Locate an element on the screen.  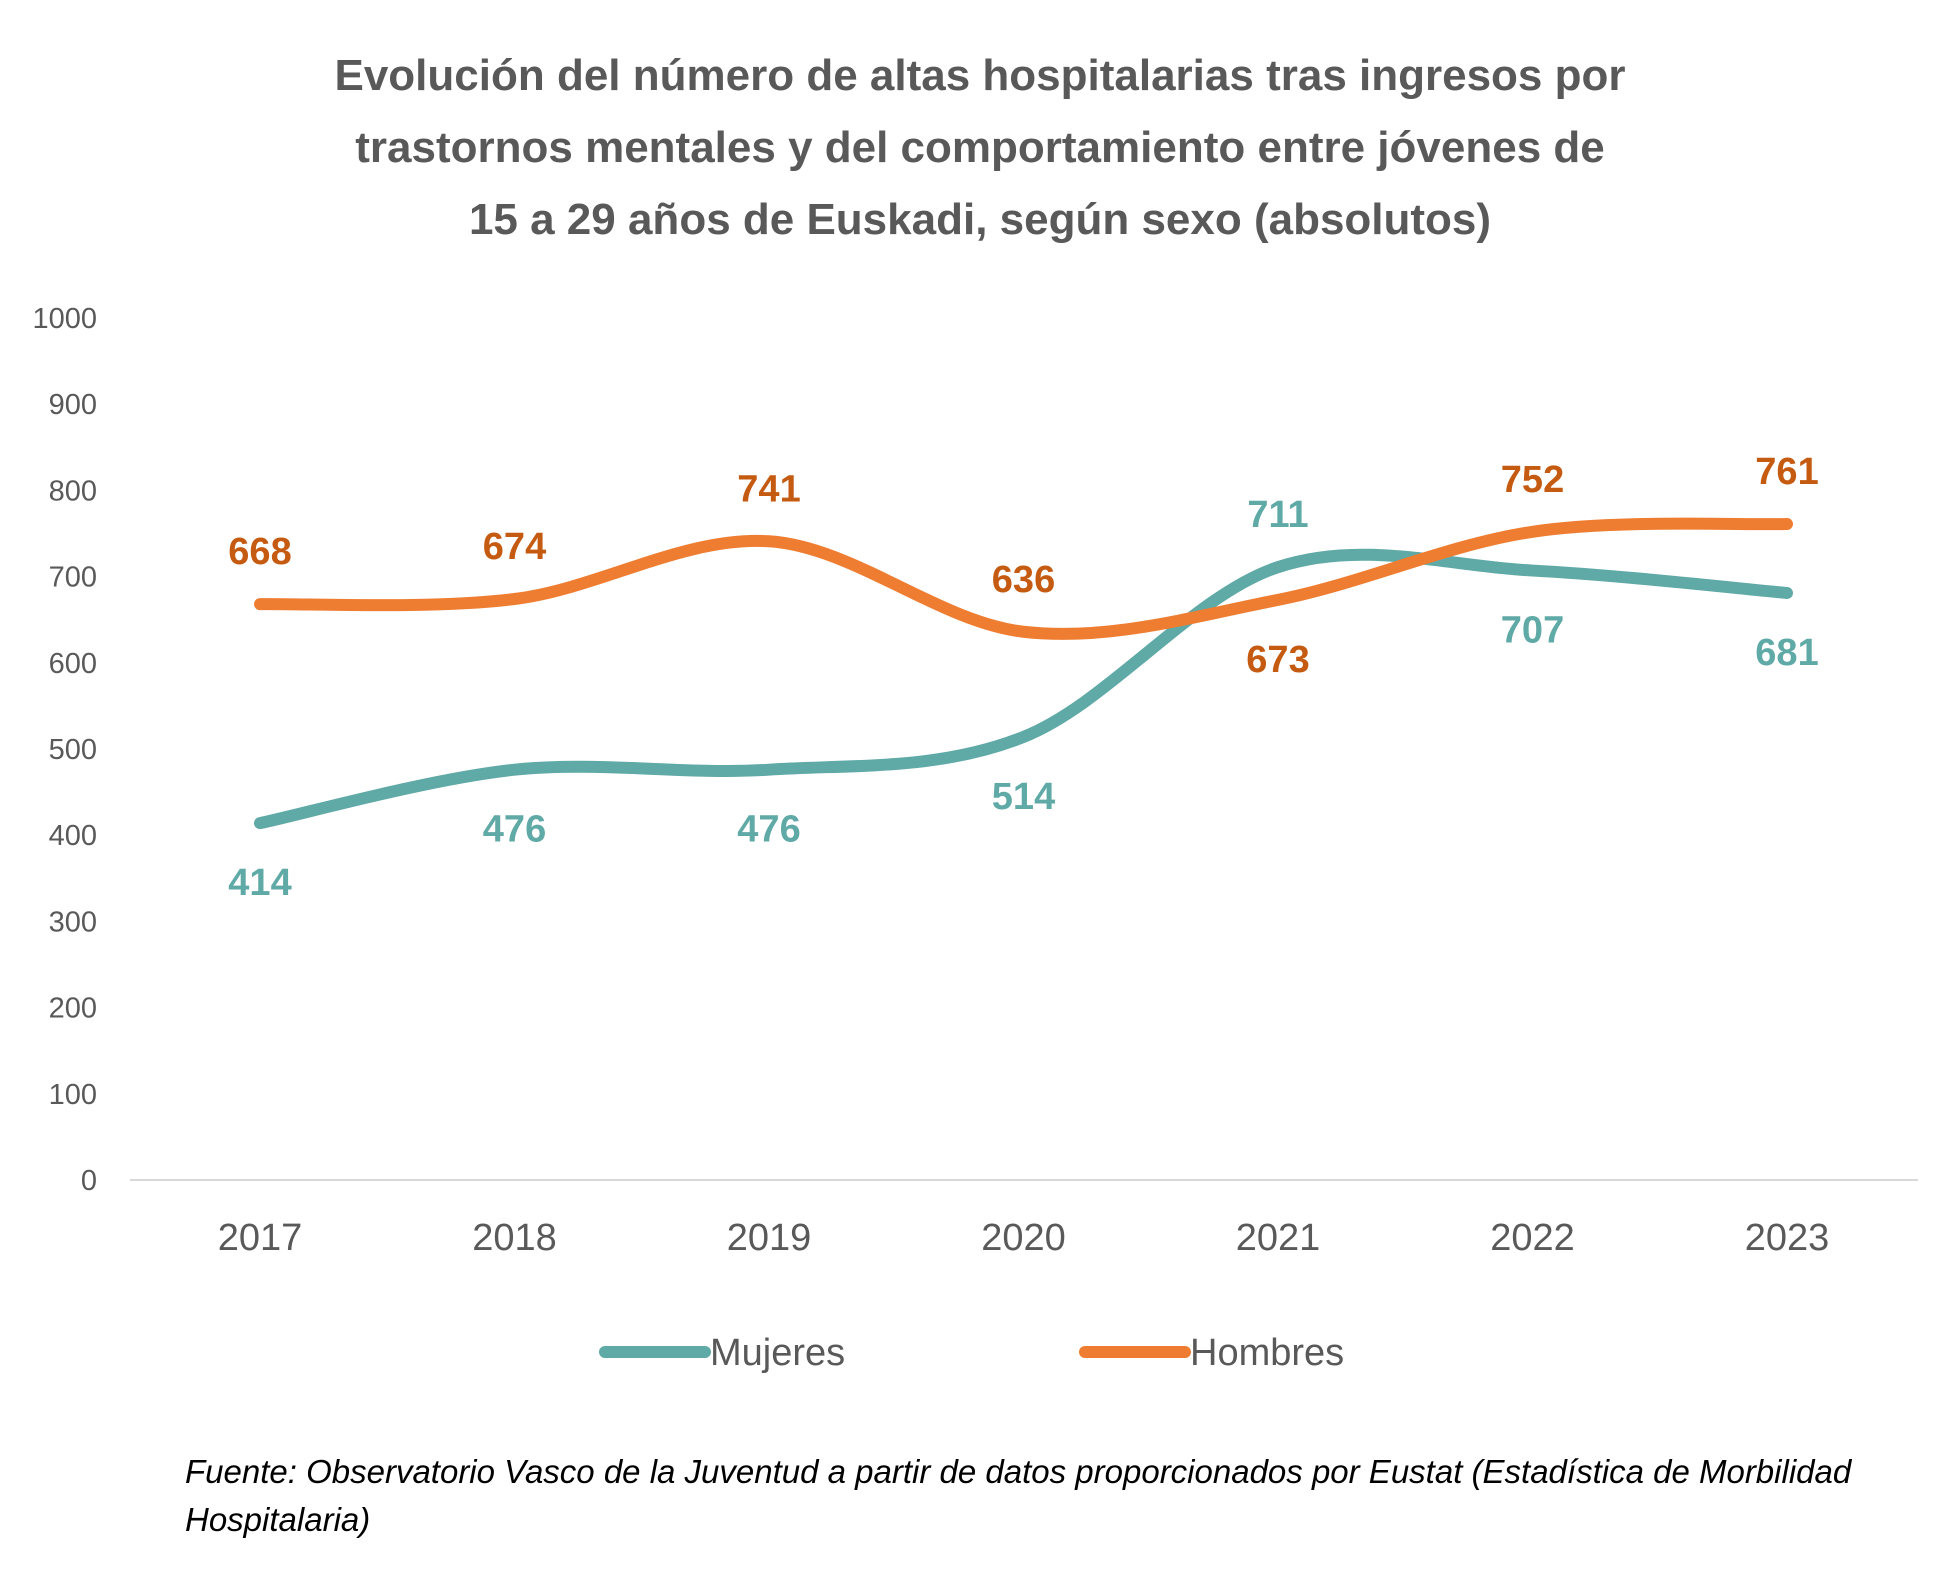
data-label-hombres: 741 is located at coordinates (768, 489).